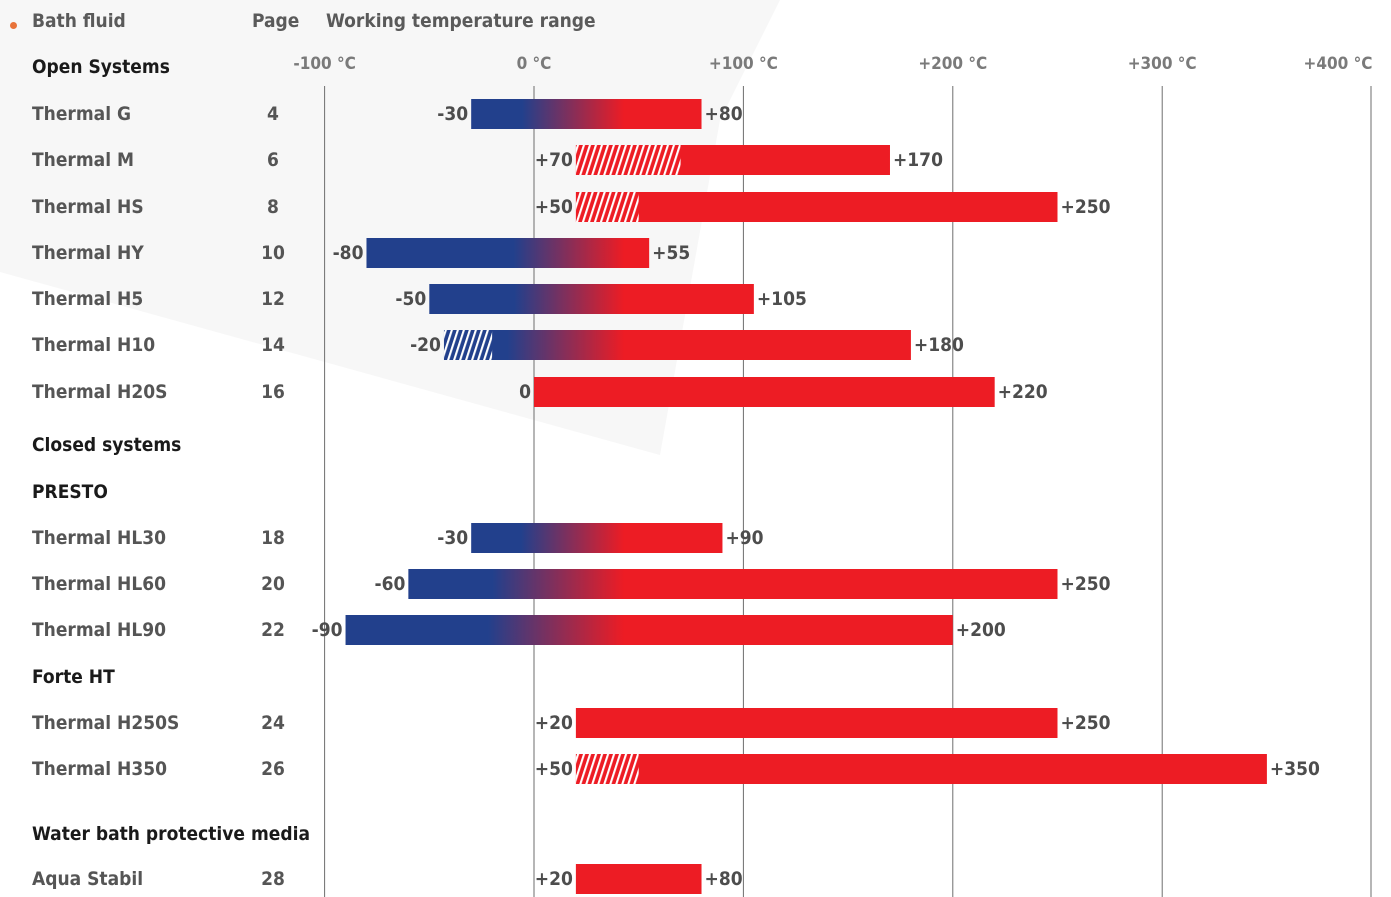 The image size is (1391, 897). I want to click on min-value-label: -80, so click(348, 253).